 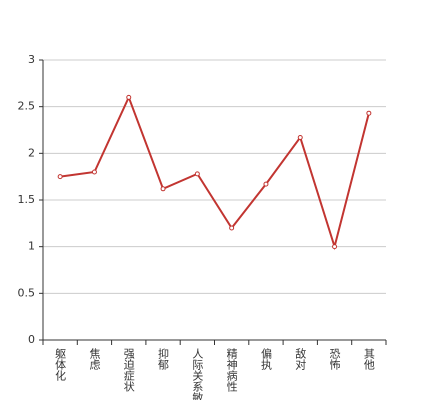 What do you see at coordinates (334, 359) in the screenshot?
I see `x-tick-label: 恐怖` at bounding box center [334, 359].